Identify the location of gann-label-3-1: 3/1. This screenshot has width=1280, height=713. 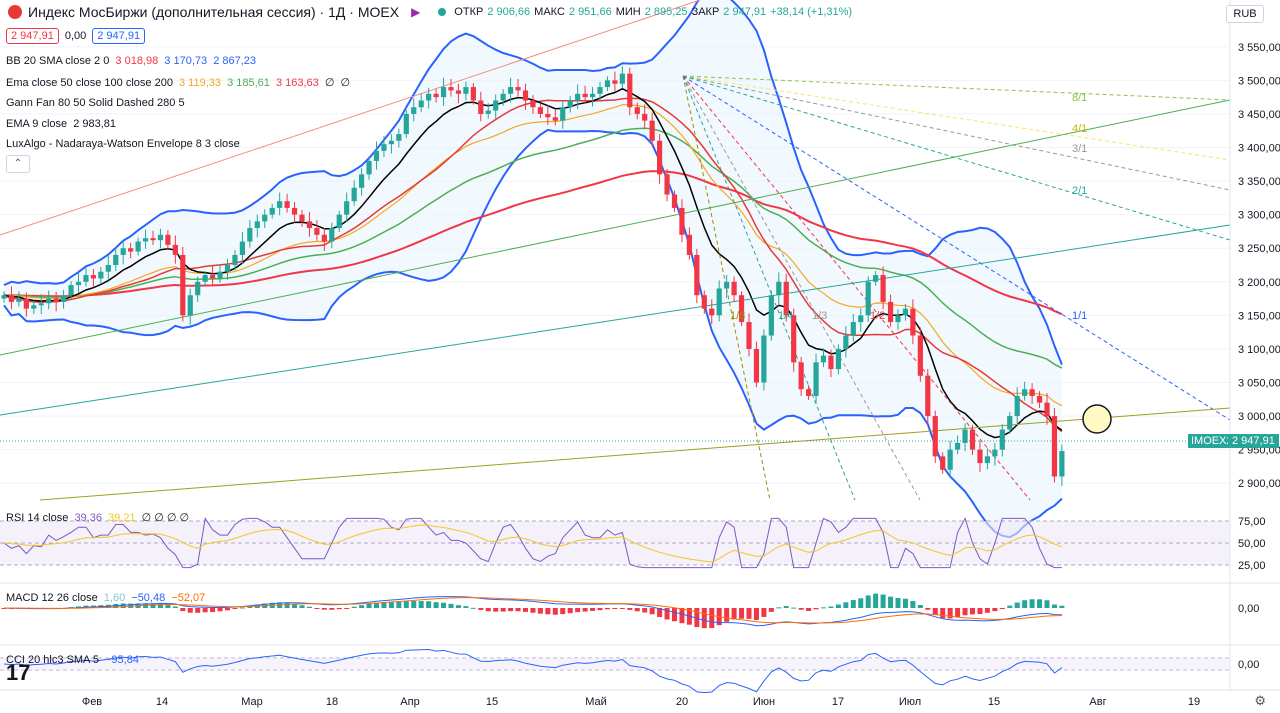
(1080, 149).